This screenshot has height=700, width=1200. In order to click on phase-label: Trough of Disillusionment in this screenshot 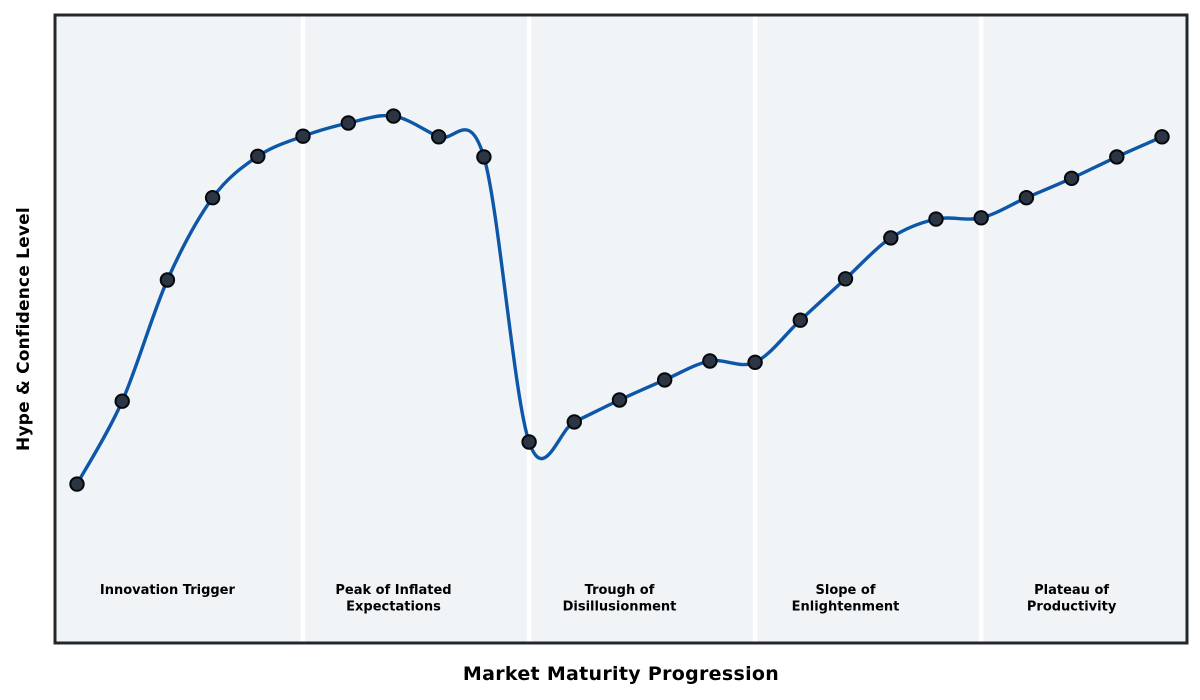, I will do `click(620, 599)`.